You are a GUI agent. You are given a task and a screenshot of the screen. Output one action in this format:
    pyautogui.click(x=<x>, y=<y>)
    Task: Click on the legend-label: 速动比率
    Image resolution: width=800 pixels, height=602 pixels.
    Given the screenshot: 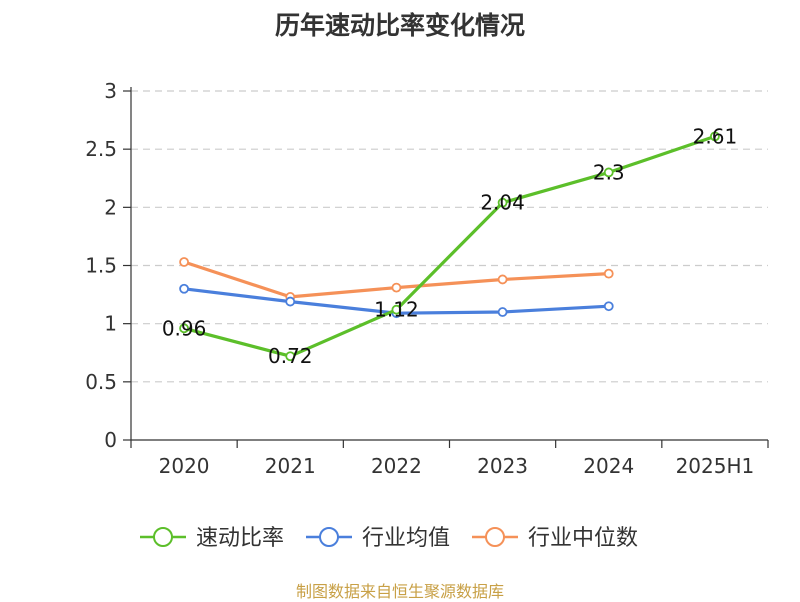 What is the action you would take?
    pyautogui.click(x=240, y=538)
    